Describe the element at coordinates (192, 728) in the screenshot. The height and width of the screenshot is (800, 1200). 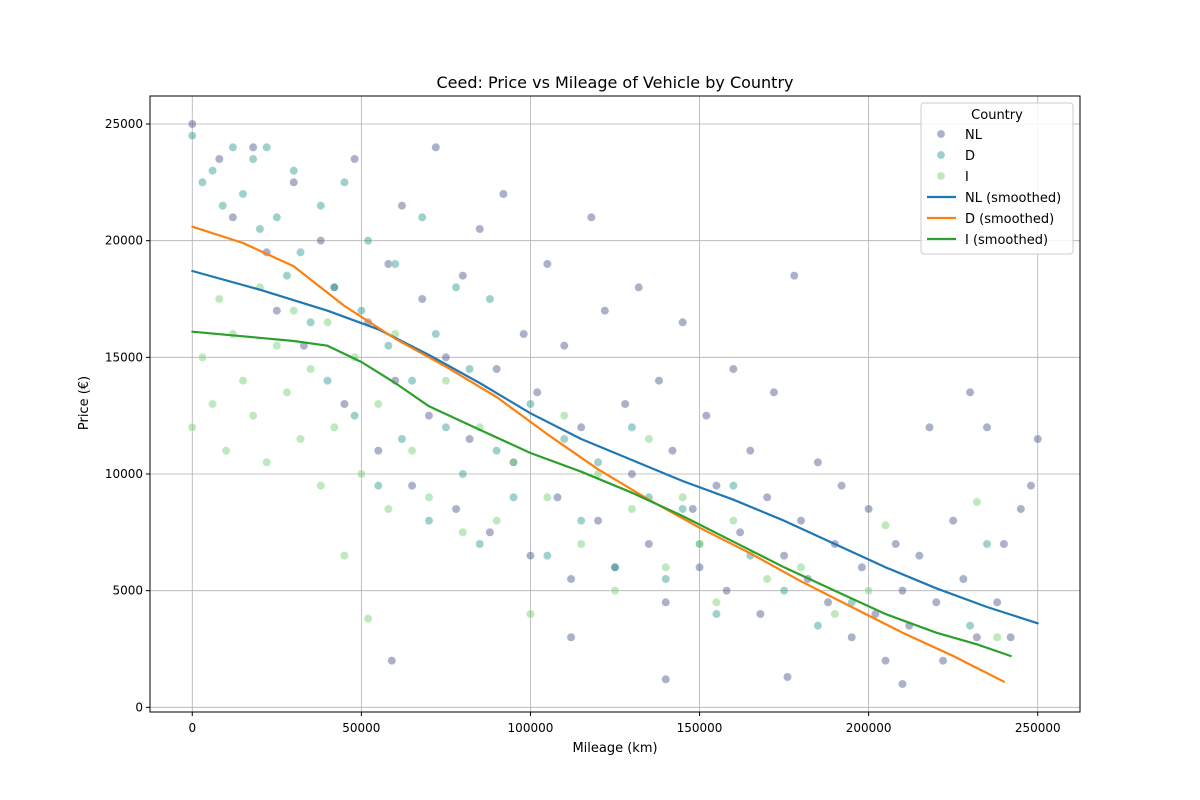
I see `x-tick-label: 0` at that location.